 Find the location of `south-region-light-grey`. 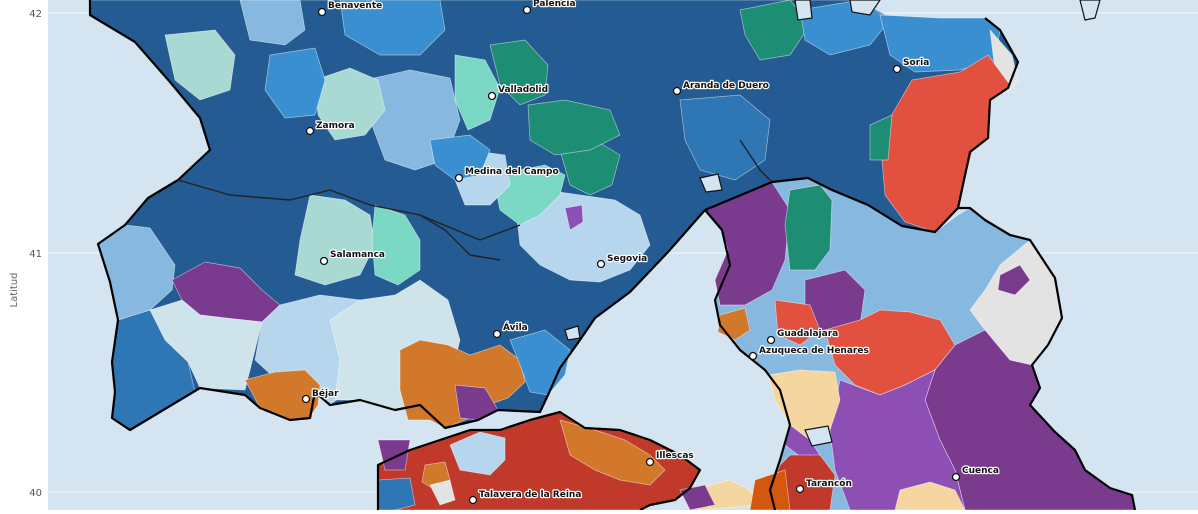

south-region-light-grey is located at coordinates (442, 492).